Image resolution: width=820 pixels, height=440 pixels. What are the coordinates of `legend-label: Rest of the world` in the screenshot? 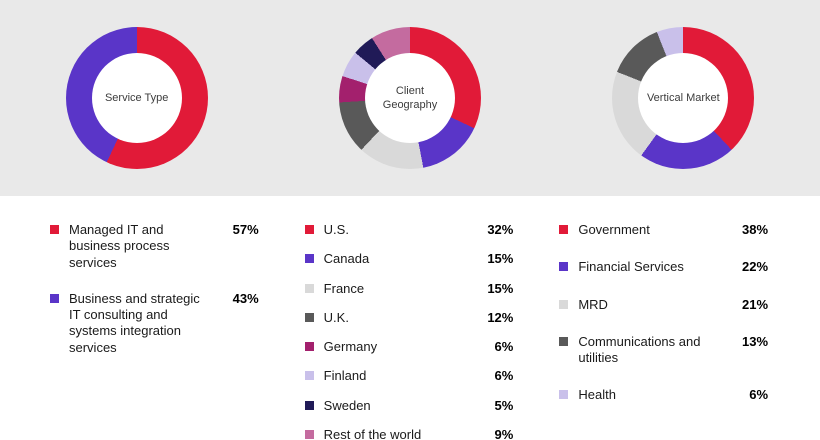 It's located at (372, 433).